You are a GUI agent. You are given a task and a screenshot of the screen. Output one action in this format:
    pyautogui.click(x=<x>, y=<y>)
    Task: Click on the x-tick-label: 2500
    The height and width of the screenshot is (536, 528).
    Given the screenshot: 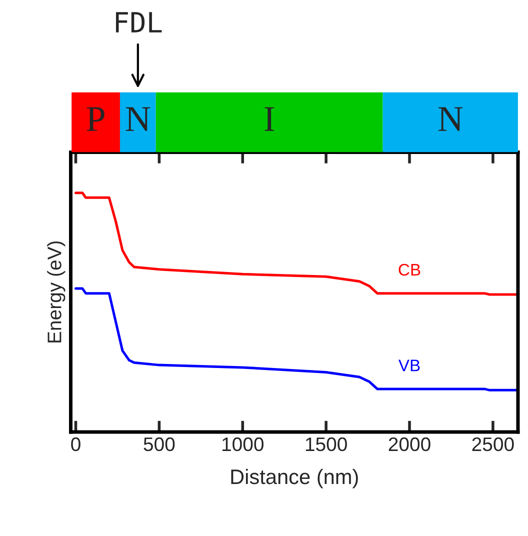 What is the action you would take?
    pyautogui.click(x=493, y=444)
    